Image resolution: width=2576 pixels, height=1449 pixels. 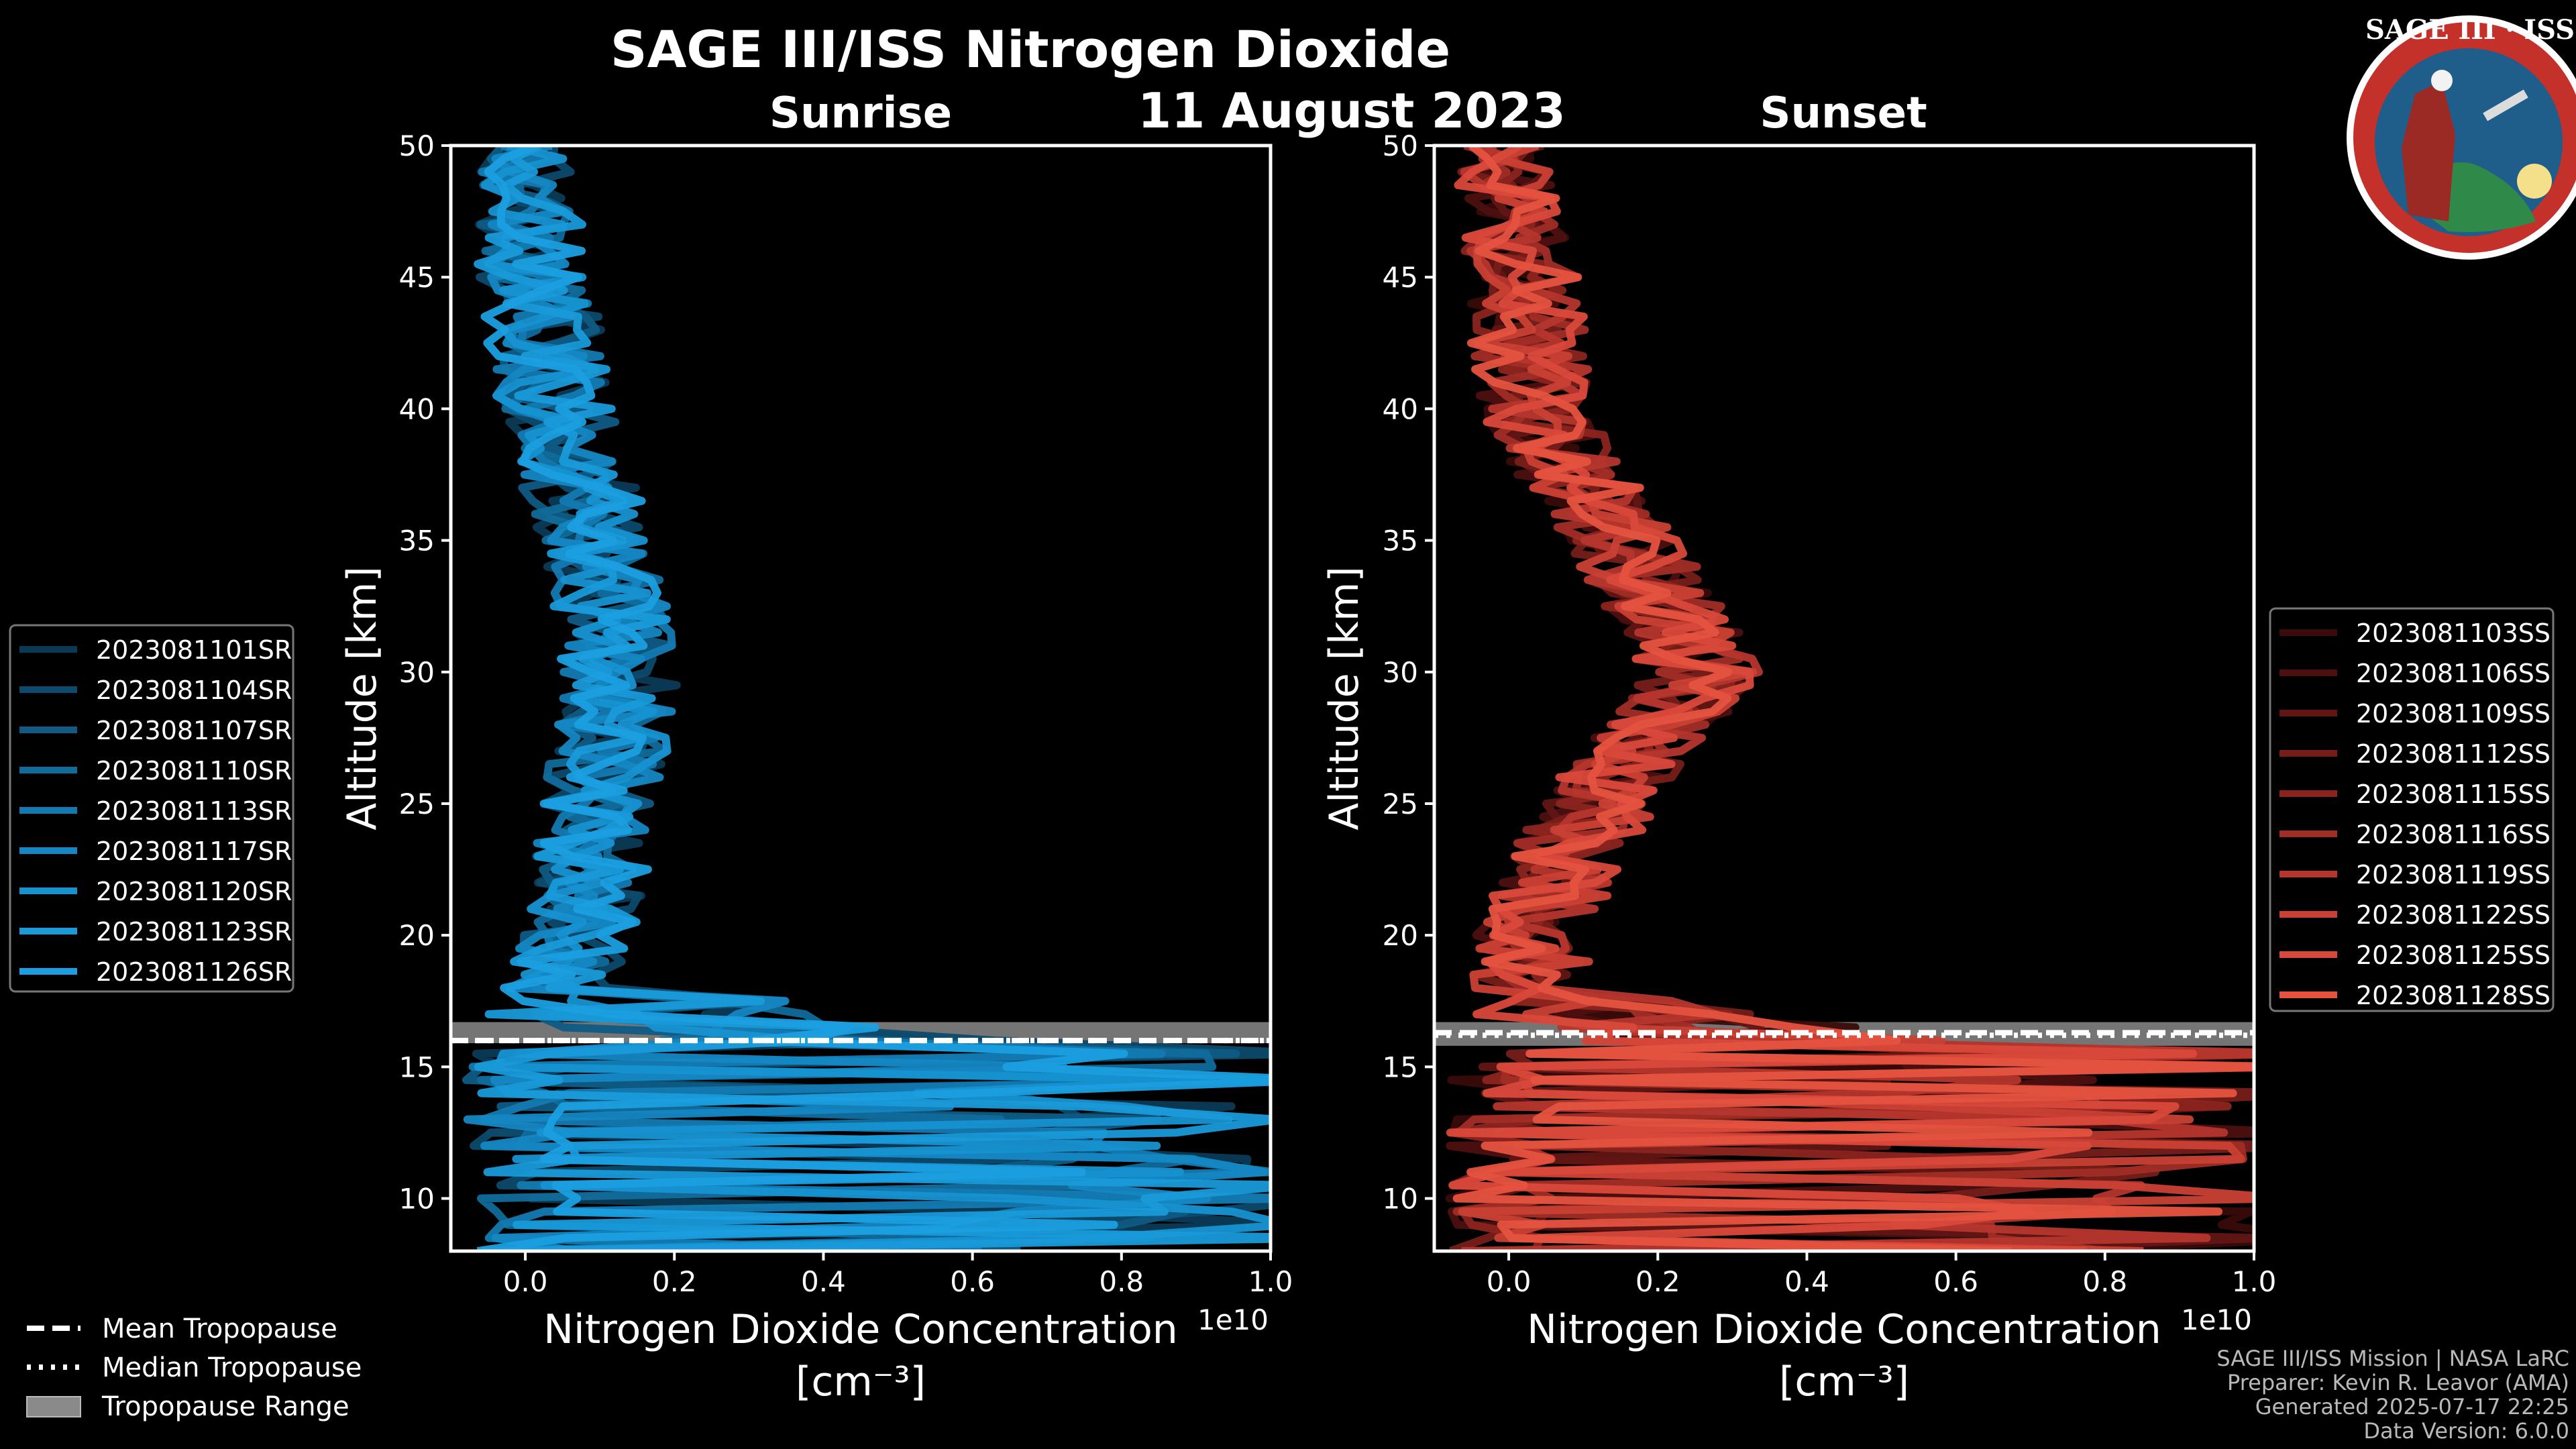 What do you see at coordinates (2412, 1406) in the screenshot?
I see `footer-generated: Generated 2025-07-17 22:25` at bounding box center [2412, 1406].